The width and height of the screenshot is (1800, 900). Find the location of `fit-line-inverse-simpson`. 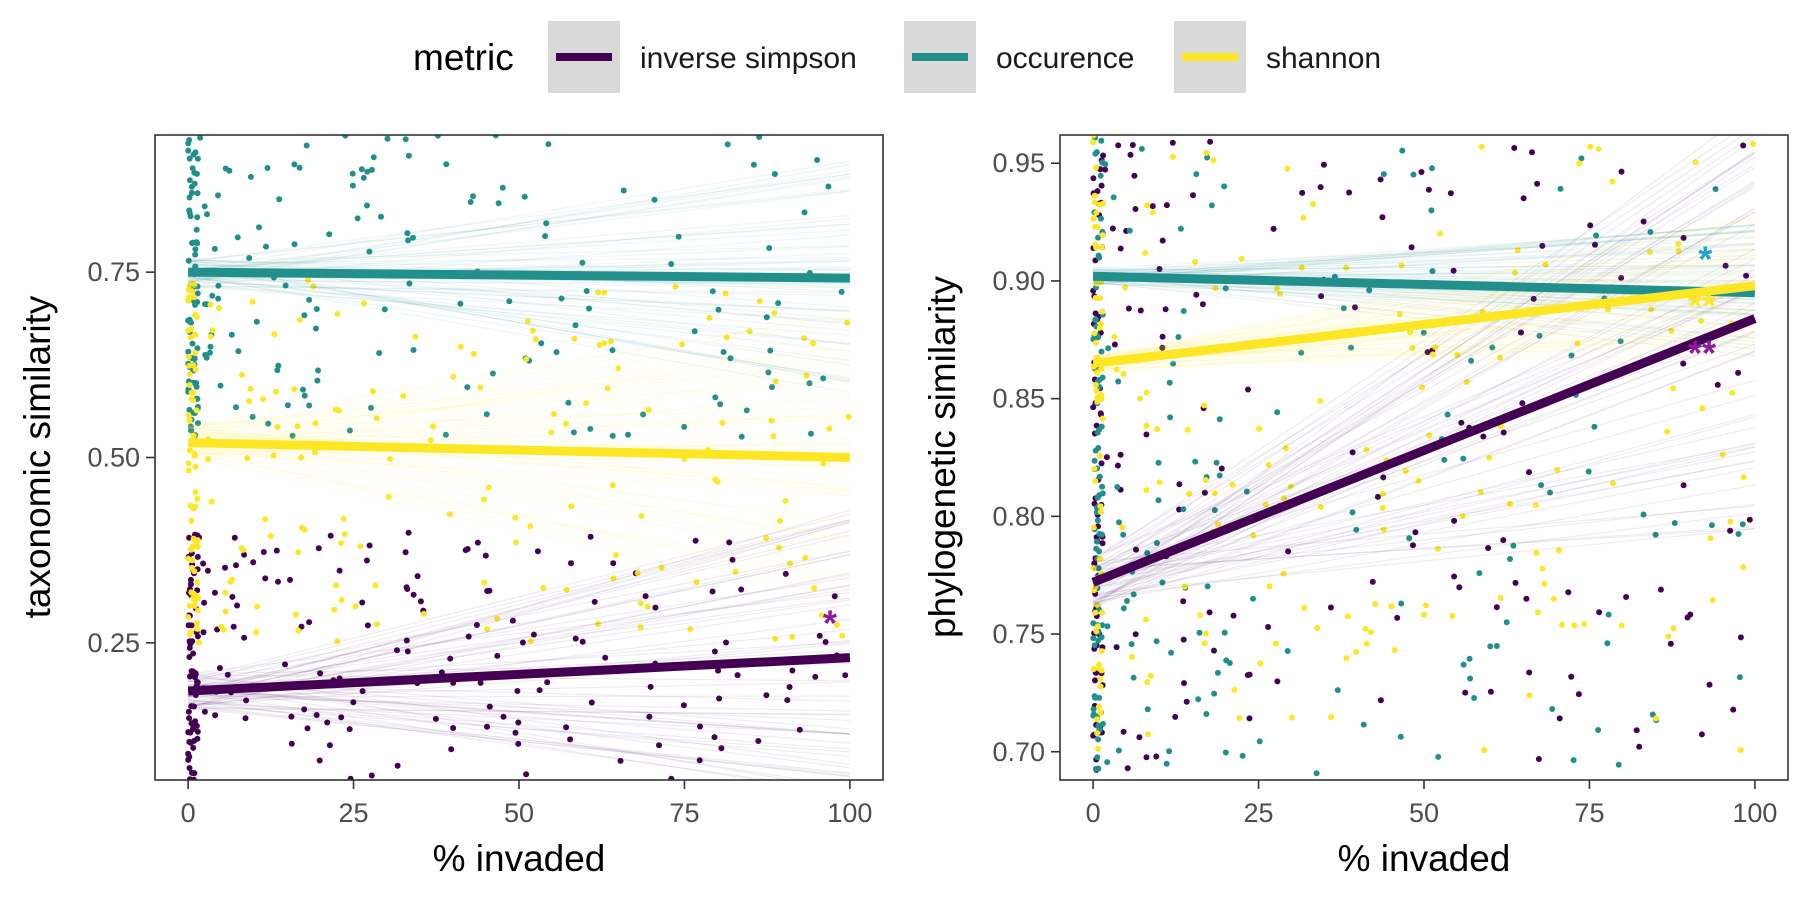

fit-line-inverse-simpson is located at coordinates (519, 674).